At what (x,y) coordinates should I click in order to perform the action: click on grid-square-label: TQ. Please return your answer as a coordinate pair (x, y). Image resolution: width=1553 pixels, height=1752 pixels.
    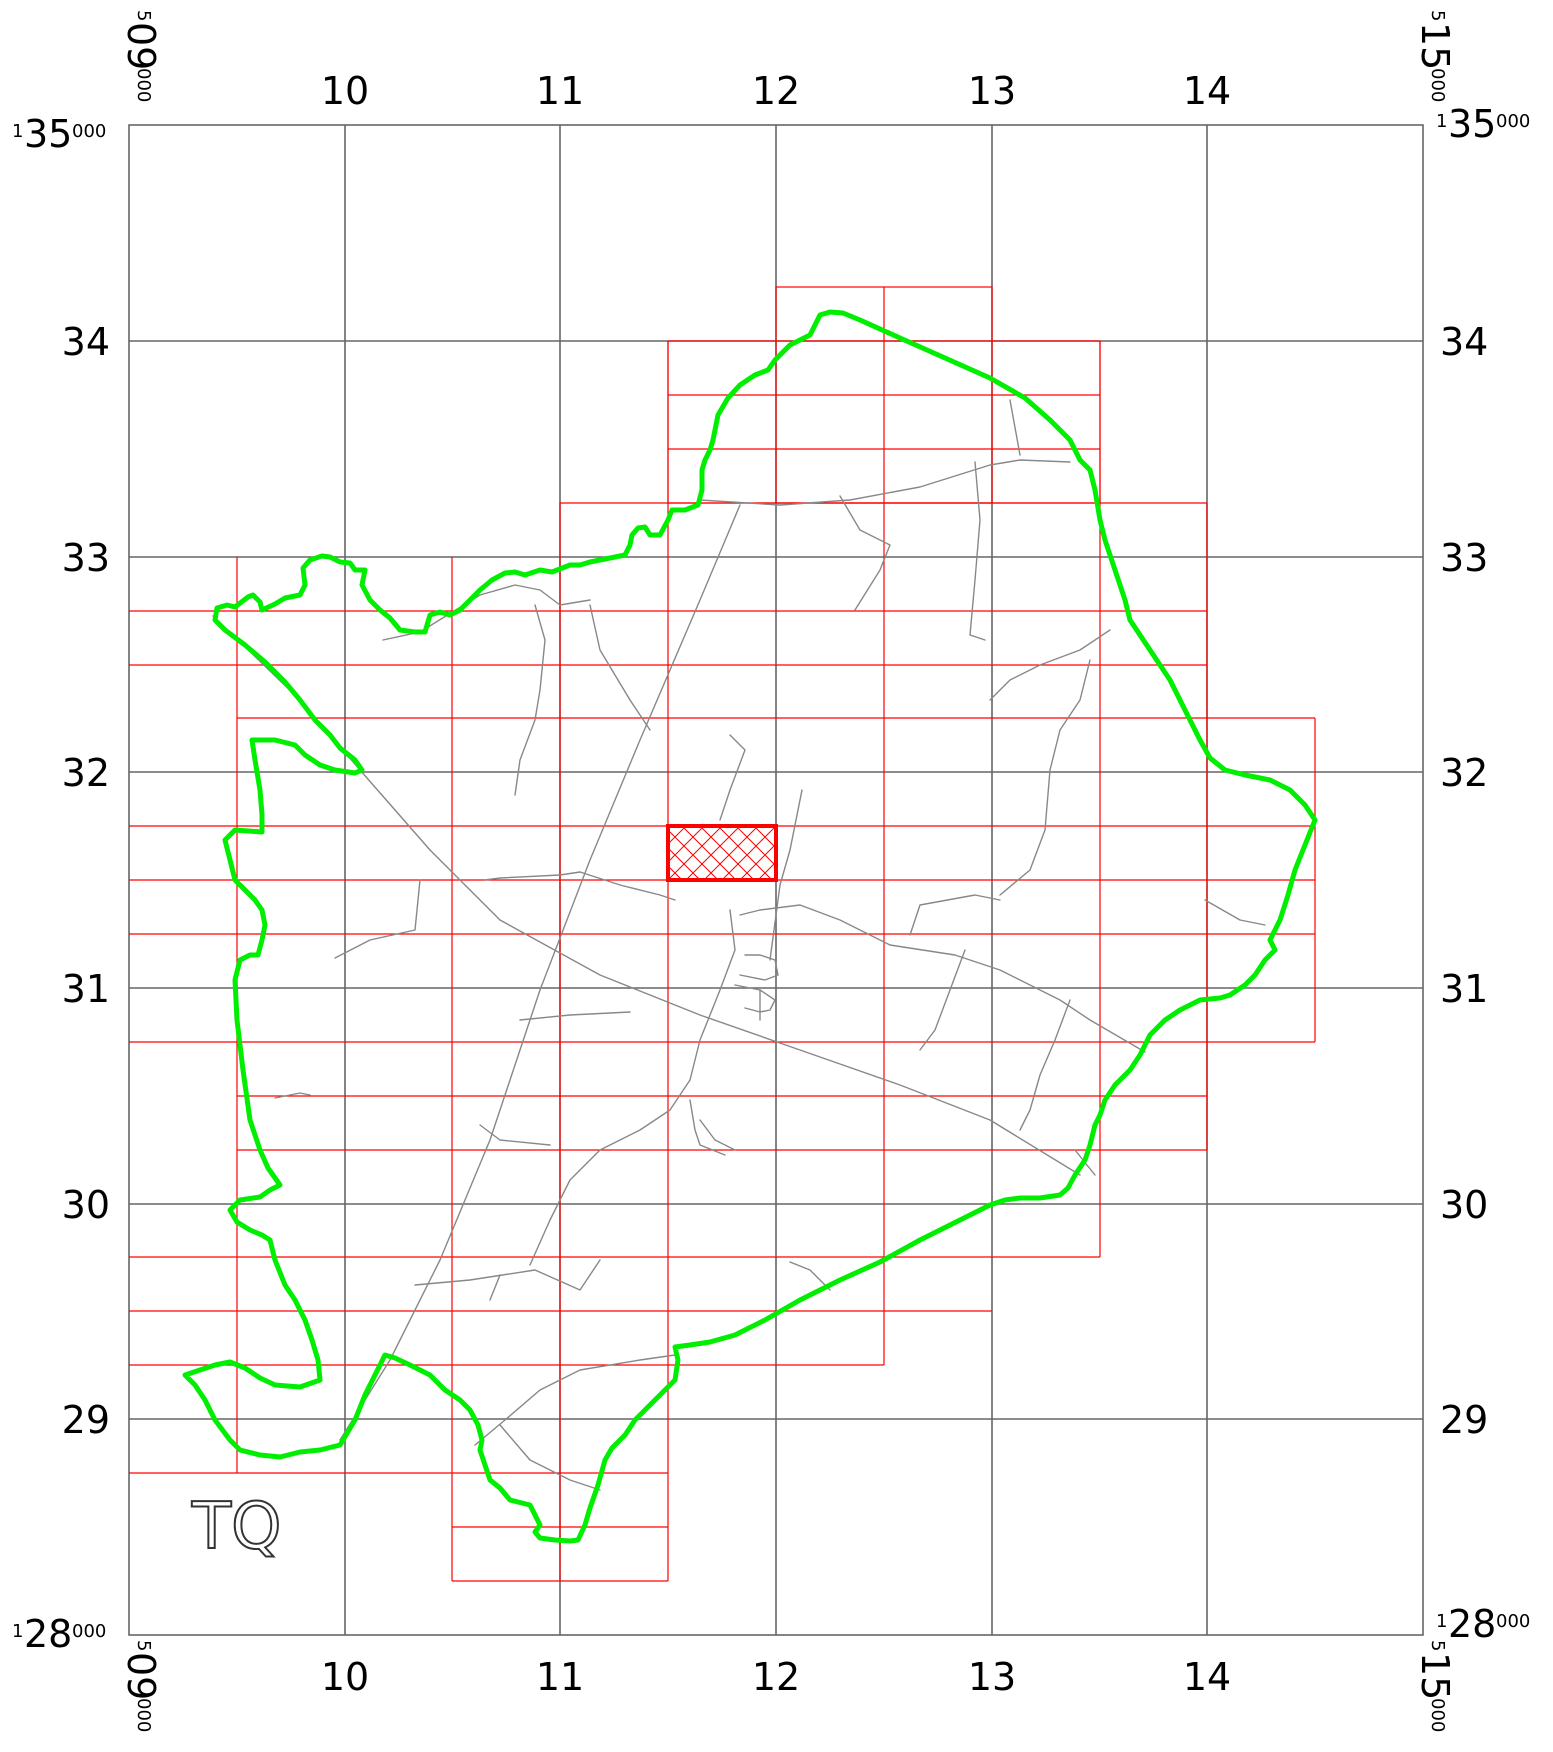
    Looking at the image, I should click on (236, 1527).